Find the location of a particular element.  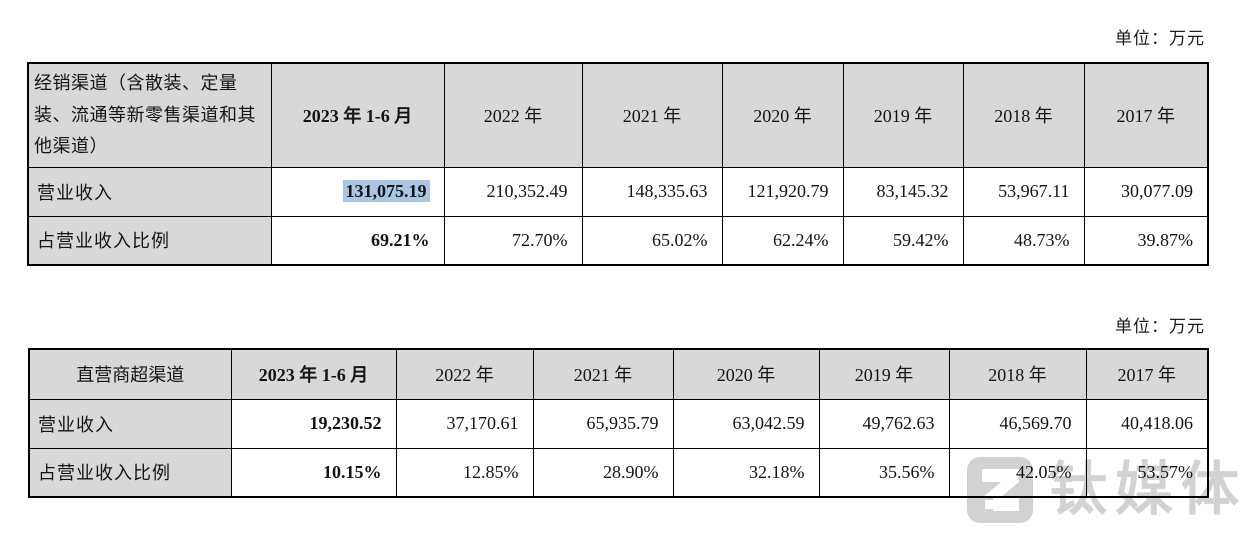

t1-share-2023h1: 69.21% is located at coordinates (357, 240).